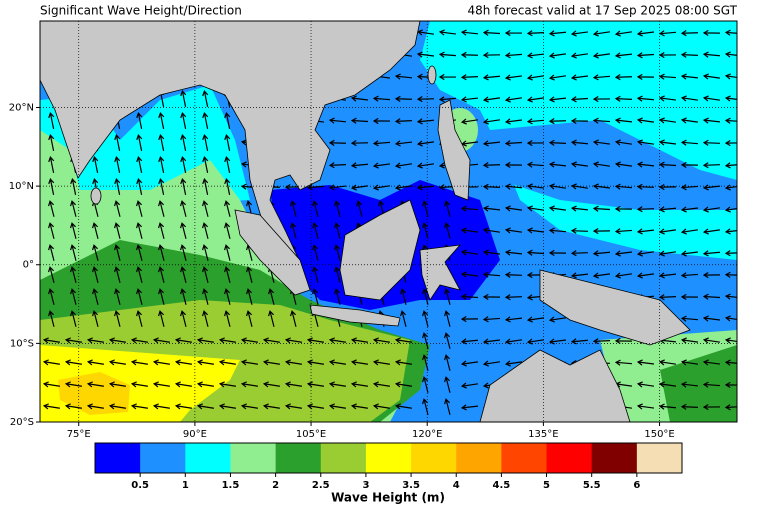 The height and width of the screenshot is (508, 762). What do you see at coordinates (615, 307) in the screenshot?
I see `land-newguinea` at bounding box center [615, 307].